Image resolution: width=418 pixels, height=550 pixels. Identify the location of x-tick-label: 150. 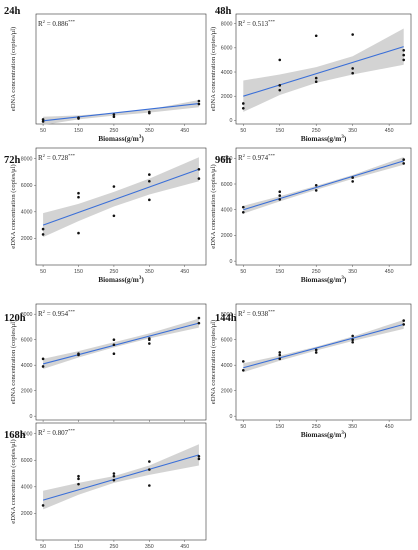
(279, 427).